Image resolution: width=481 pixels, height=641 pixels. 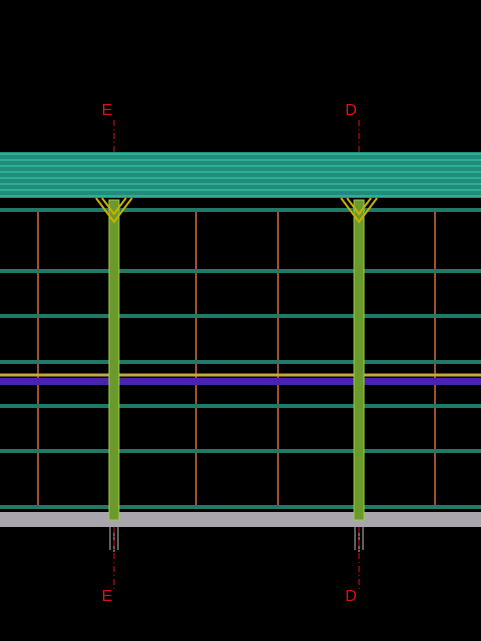 What do you see at coordinates (236, 210) in the screenshot?
I see `braces` at bounding box center [236, 210].